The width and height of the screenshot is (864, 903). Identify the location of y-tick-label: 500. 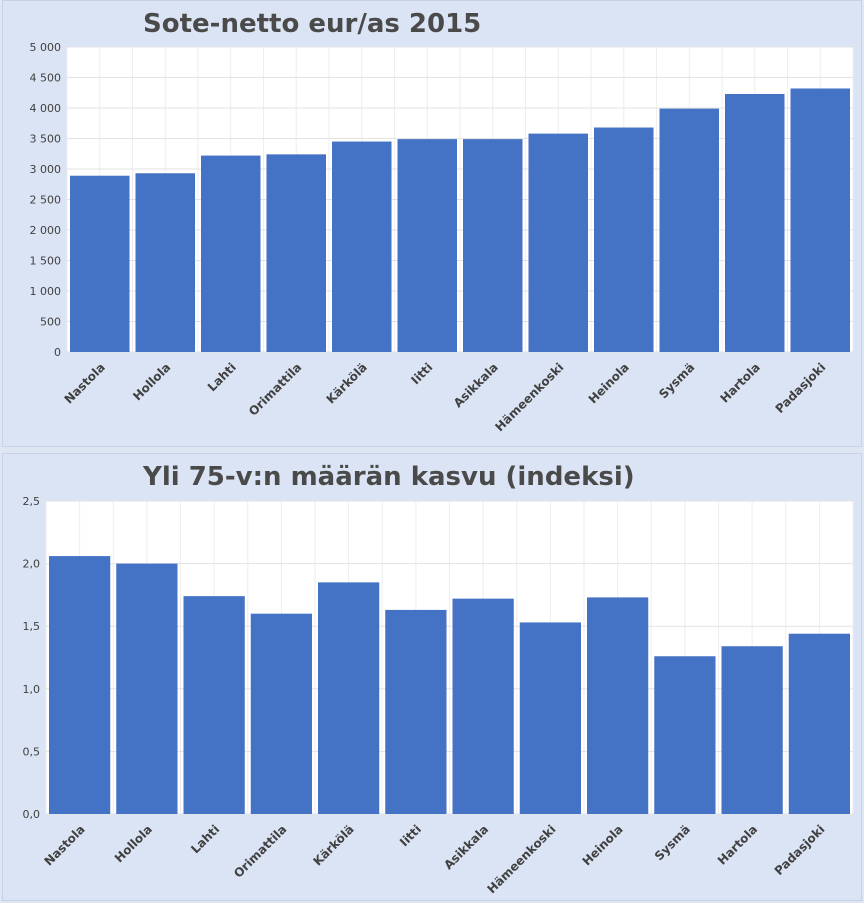
(50, 322).